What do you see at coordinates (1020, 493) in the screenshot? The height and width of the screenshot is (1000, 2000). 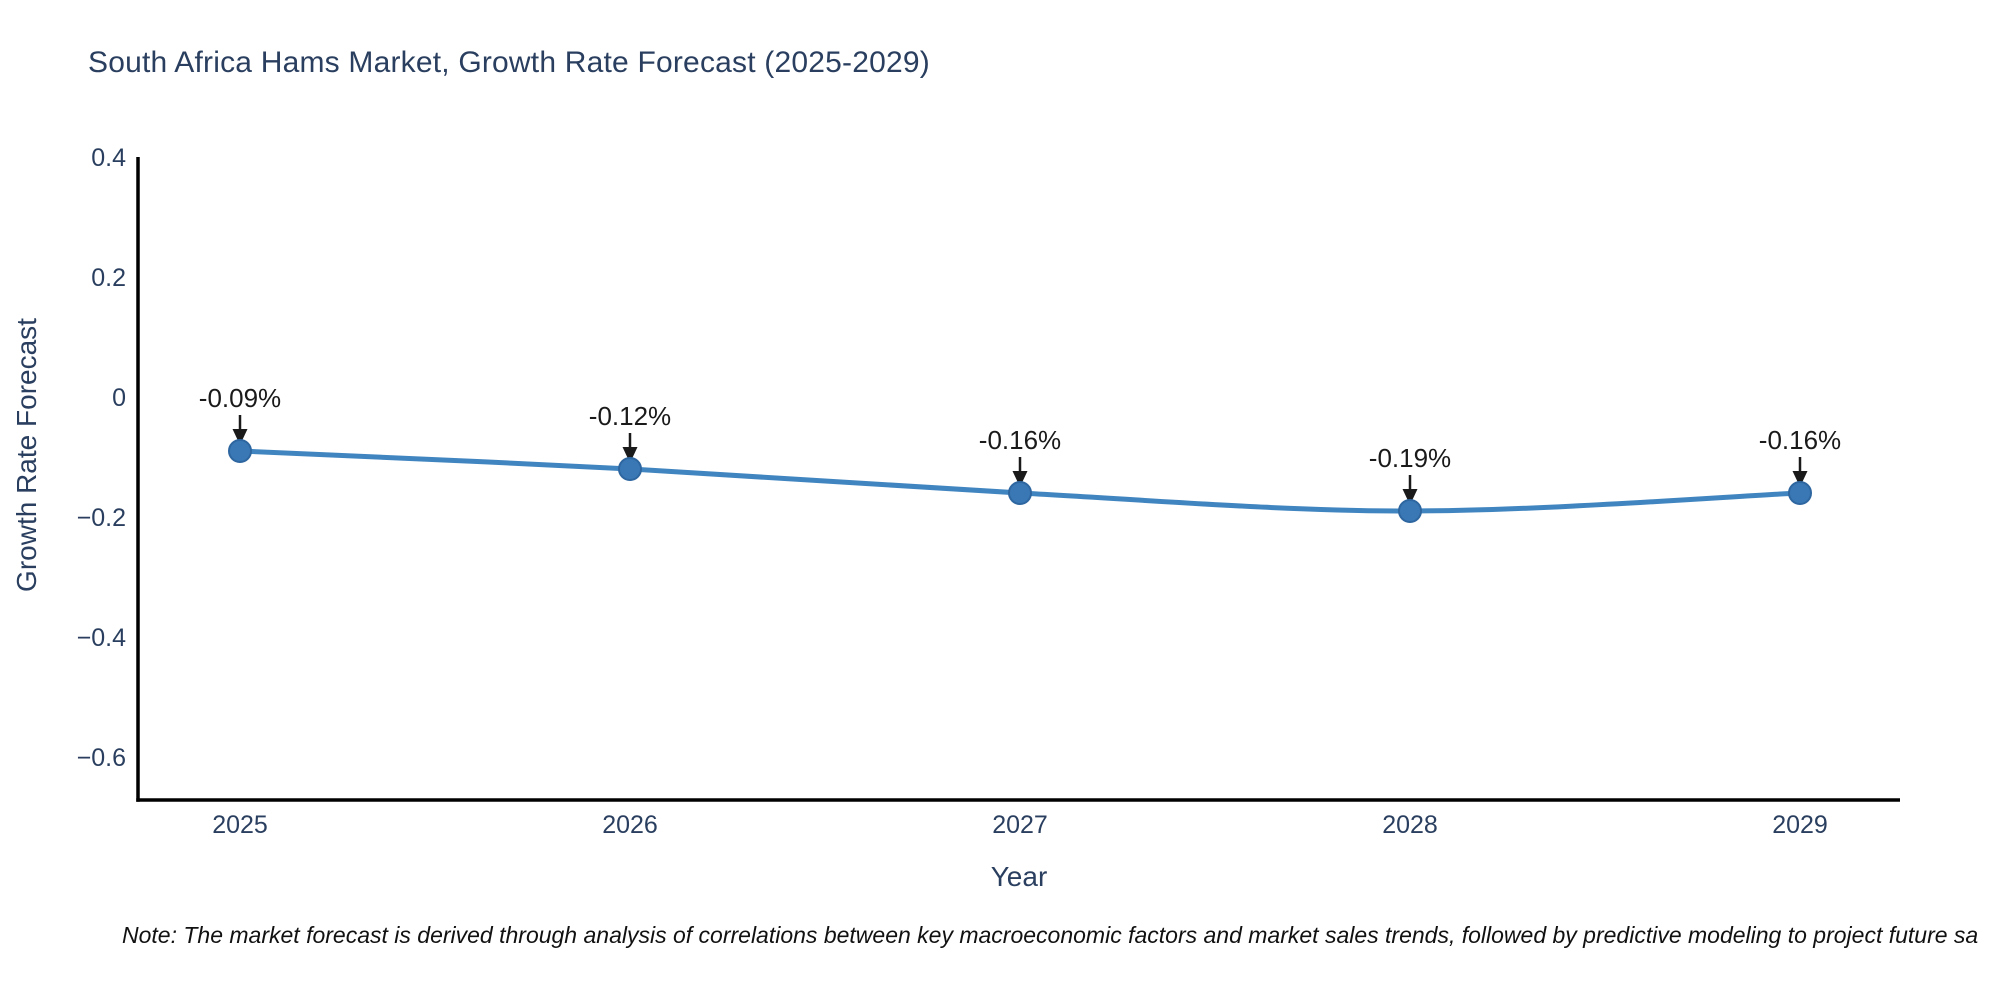 I see `data-point-2027` at bounding box center [1020, 493].